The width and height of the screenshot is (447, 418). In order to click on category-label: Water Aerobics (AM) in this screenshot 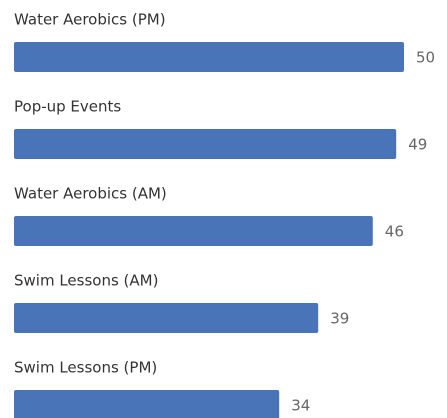, I will do `click(90, 194)`.